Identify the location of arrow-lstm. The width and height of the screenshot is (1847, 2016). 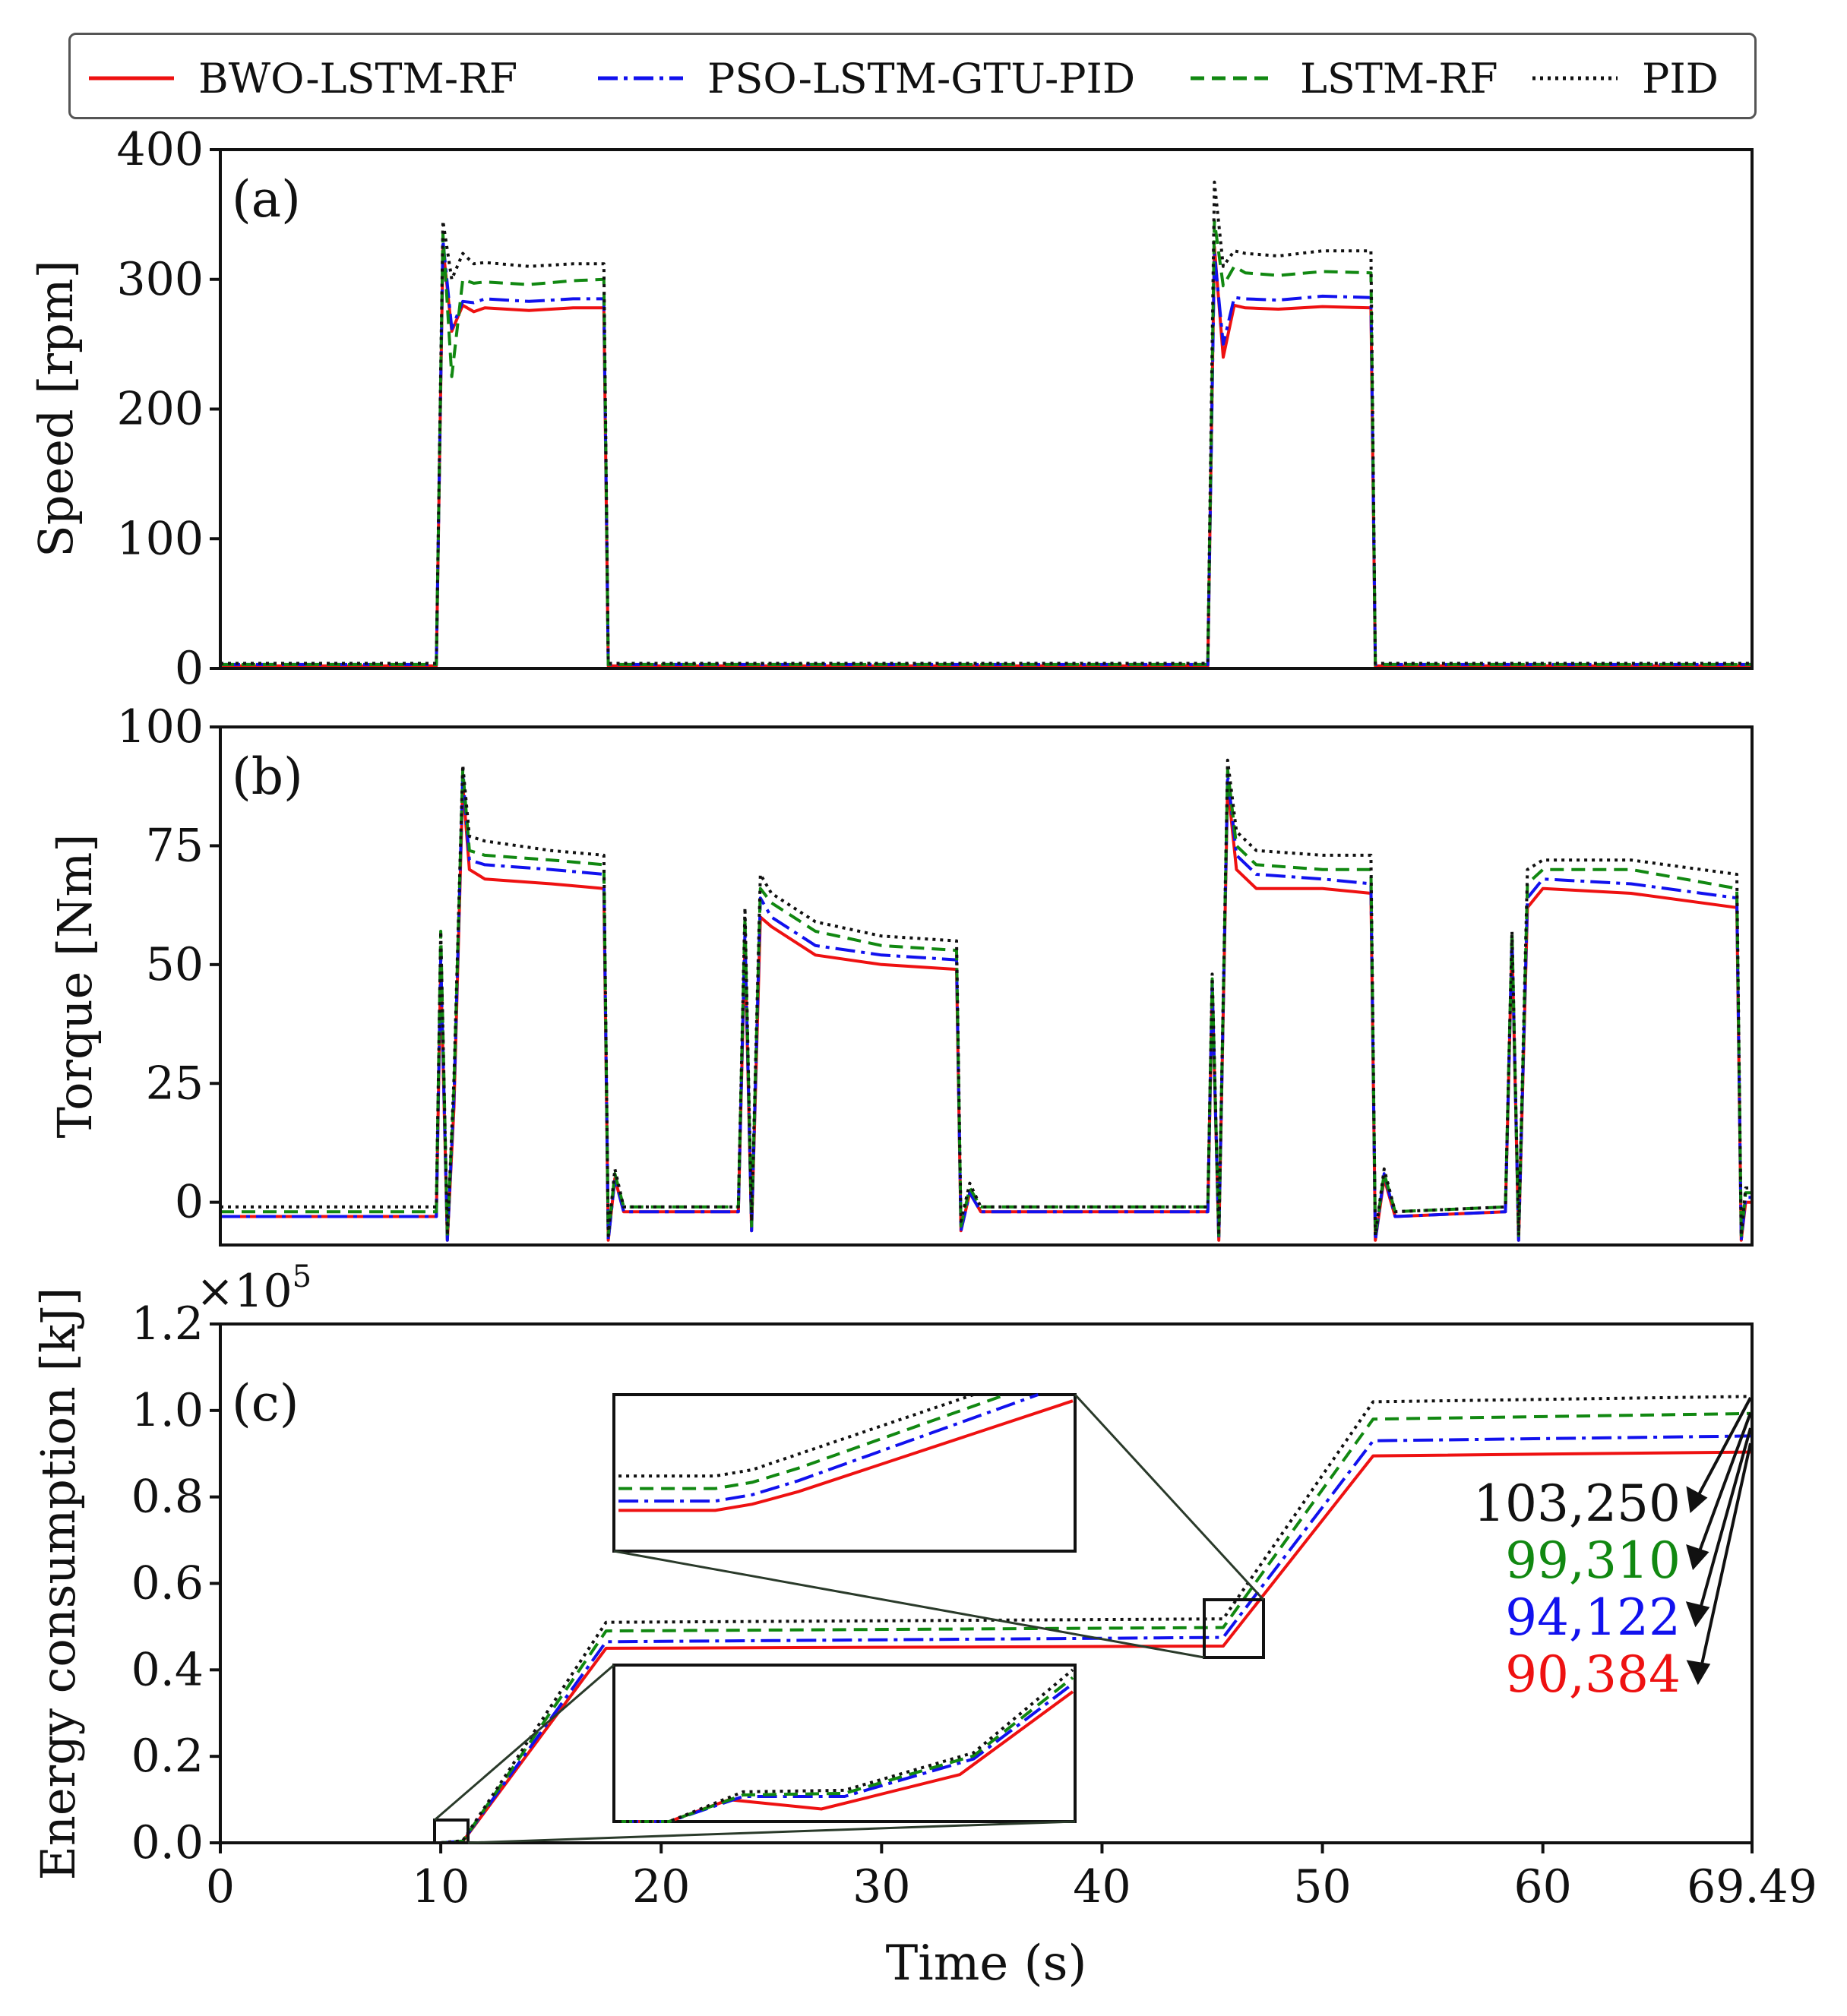
(1724, 1485).